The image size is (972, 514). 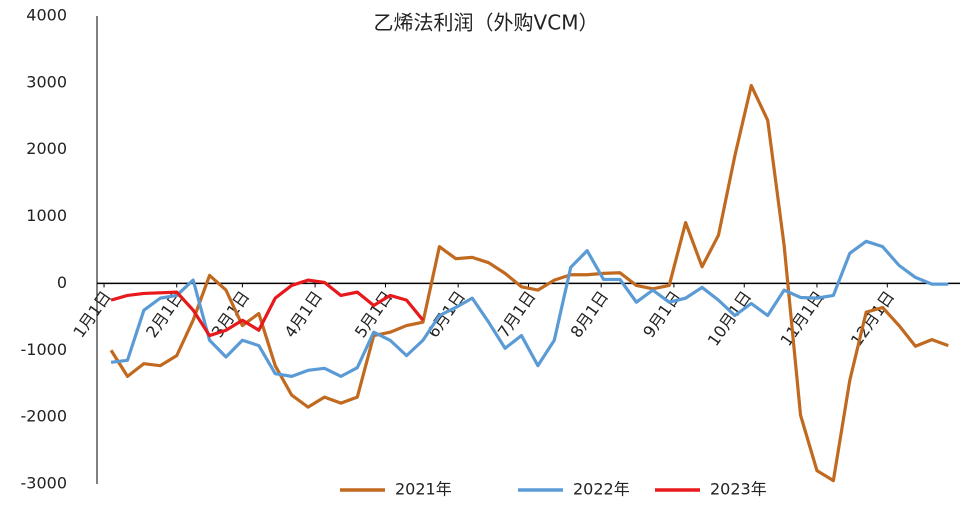 I want to click on legend-label: 2021年, so click(x=423, y=489).